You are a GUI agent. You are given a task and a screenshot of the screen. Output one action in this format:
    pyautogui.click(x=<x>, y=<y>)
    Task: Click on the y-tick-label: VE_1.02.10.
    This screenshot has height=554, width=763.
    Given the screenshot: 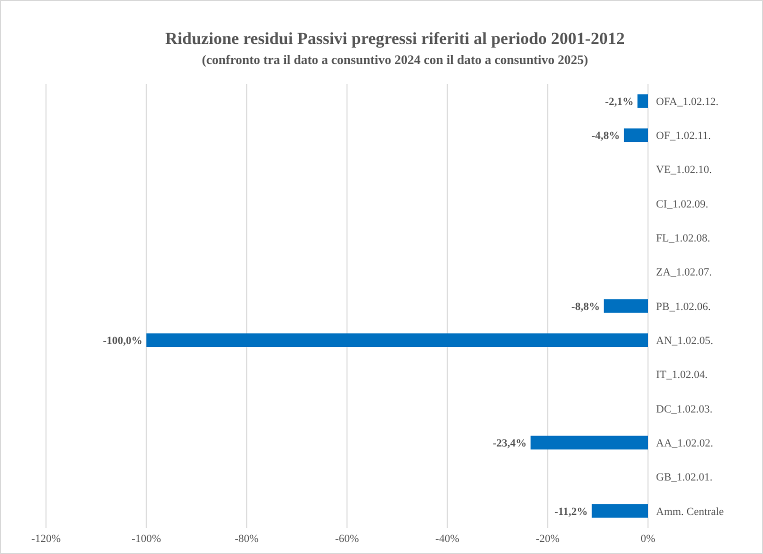 What is the action you would take?
    pyautogui.click(x=684, y=170)
    